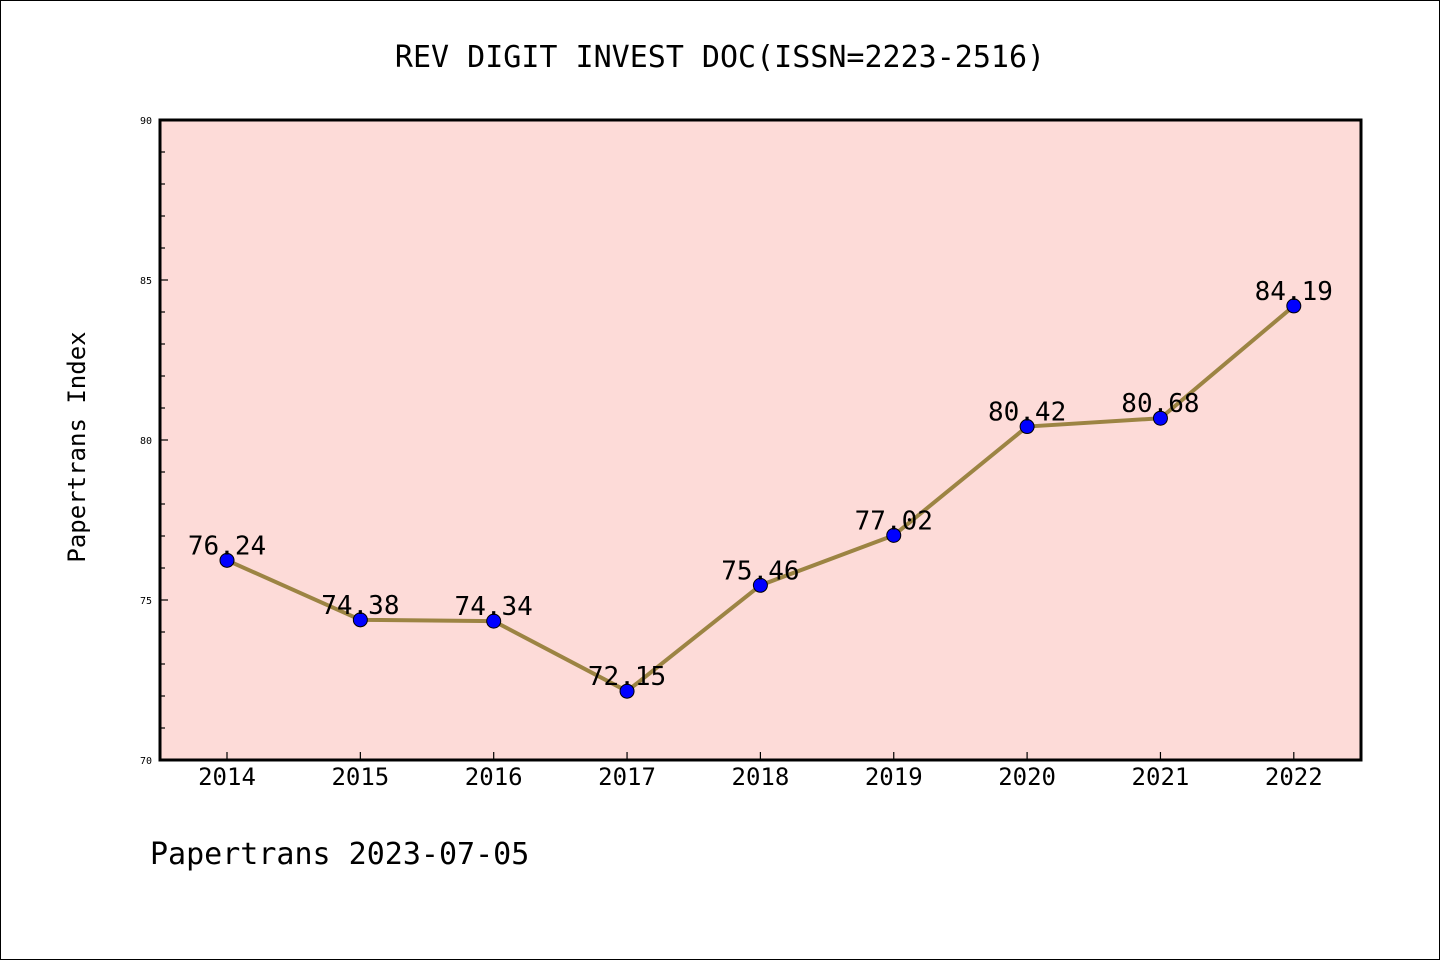 This screenshot has height=965, width=1440. I want to click on data-label: 74.34, so click(494, 607).